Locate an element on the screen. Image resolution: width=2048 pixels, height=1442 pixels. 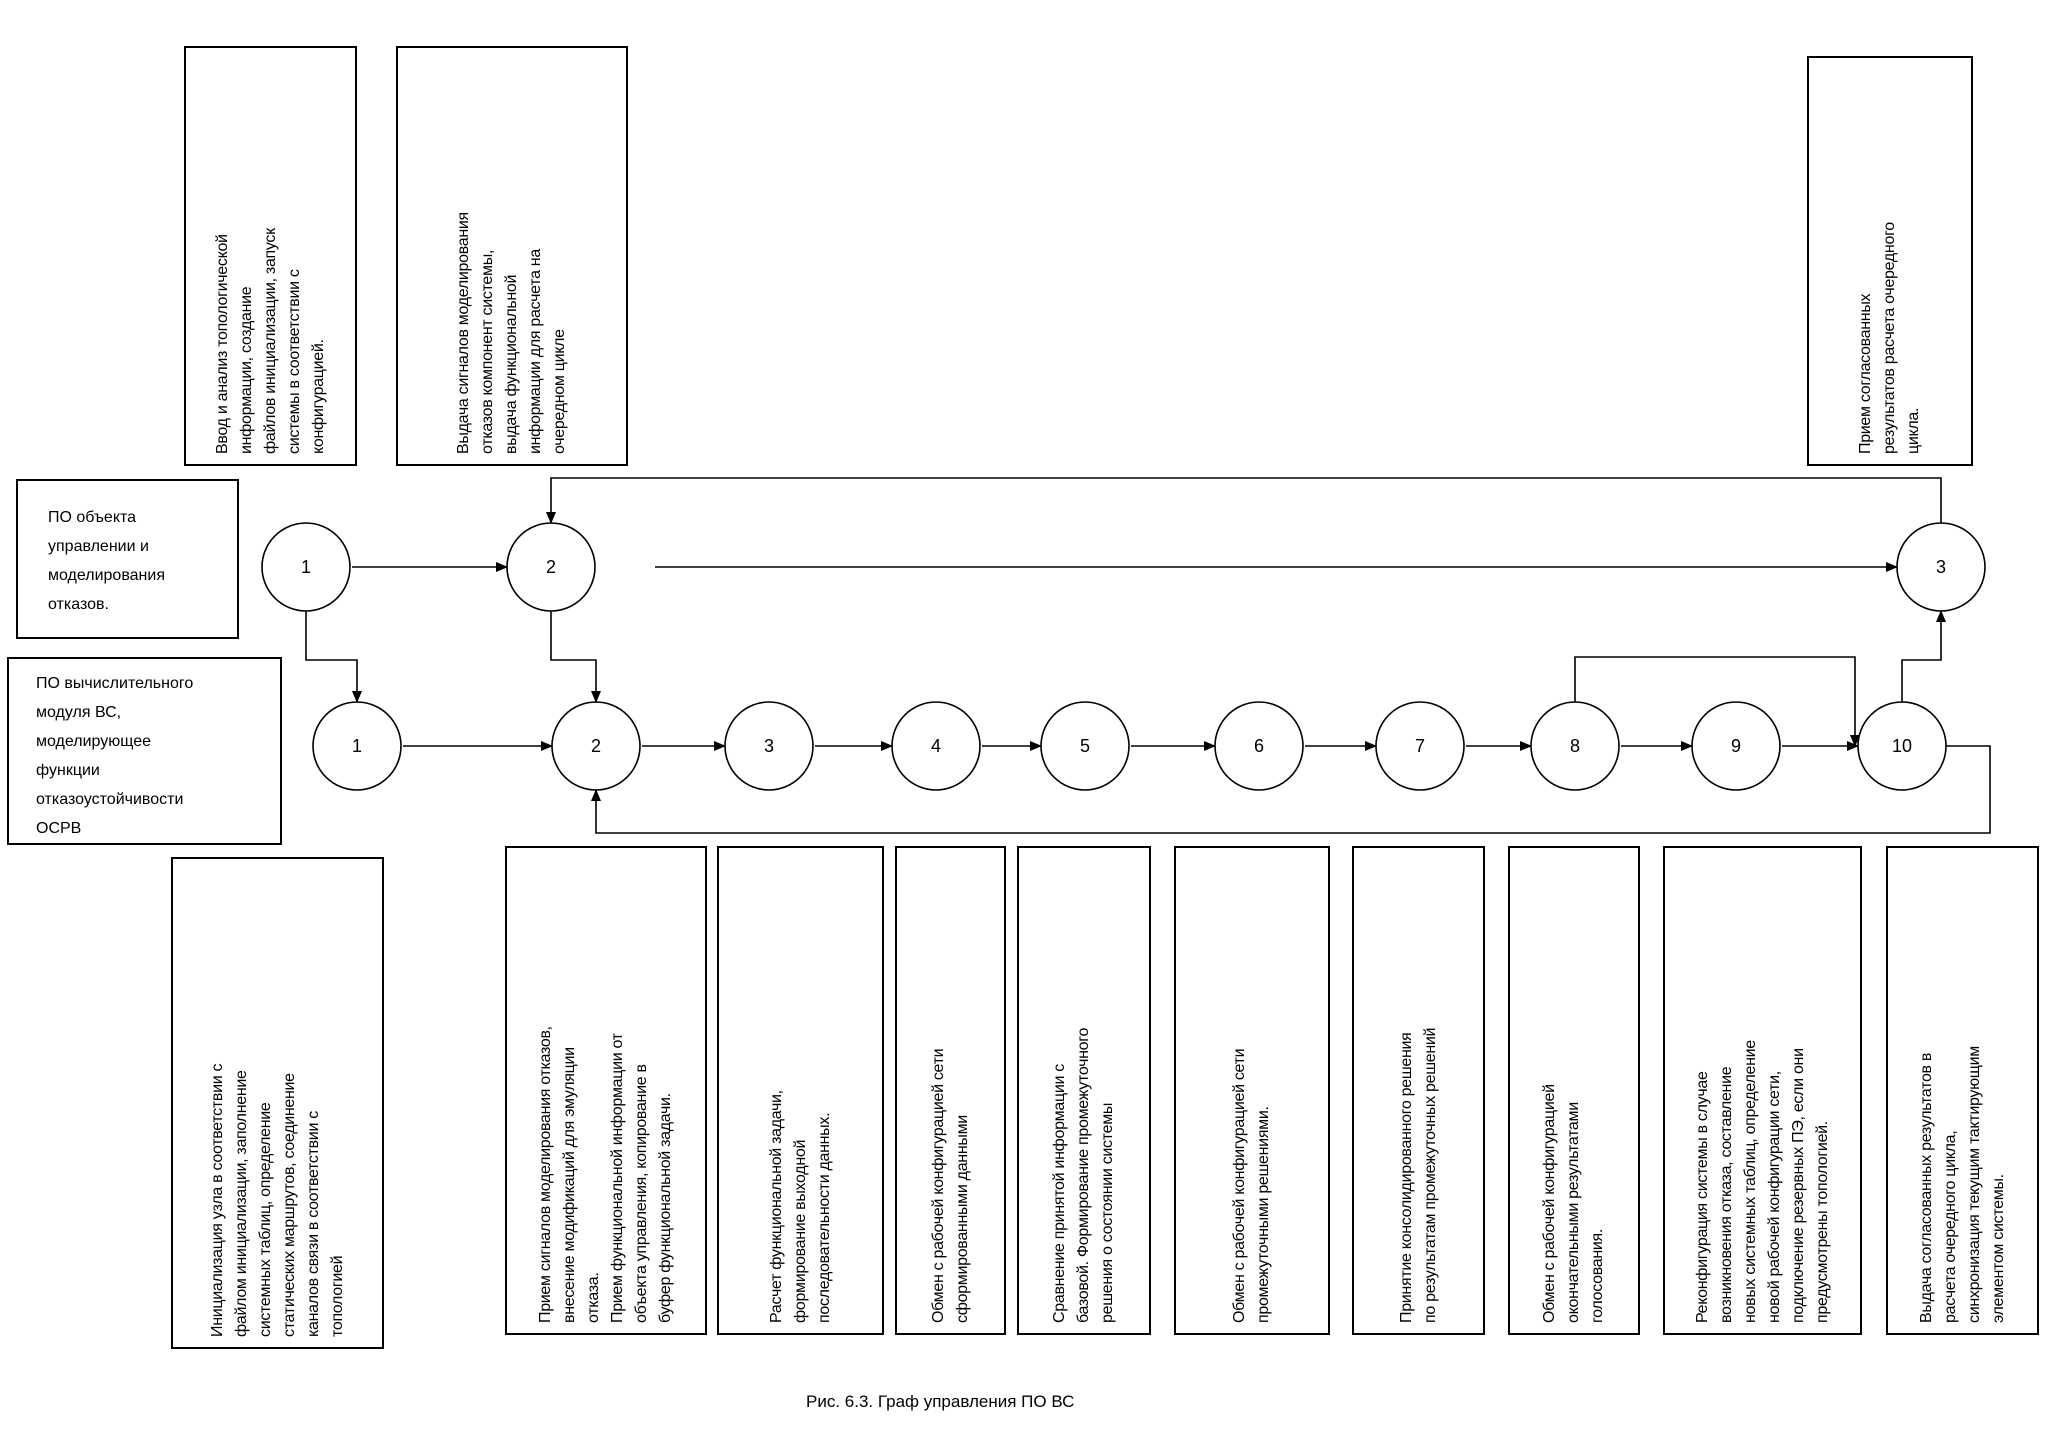
text-line: формирование выходной is located at coordinates (800, 1231).